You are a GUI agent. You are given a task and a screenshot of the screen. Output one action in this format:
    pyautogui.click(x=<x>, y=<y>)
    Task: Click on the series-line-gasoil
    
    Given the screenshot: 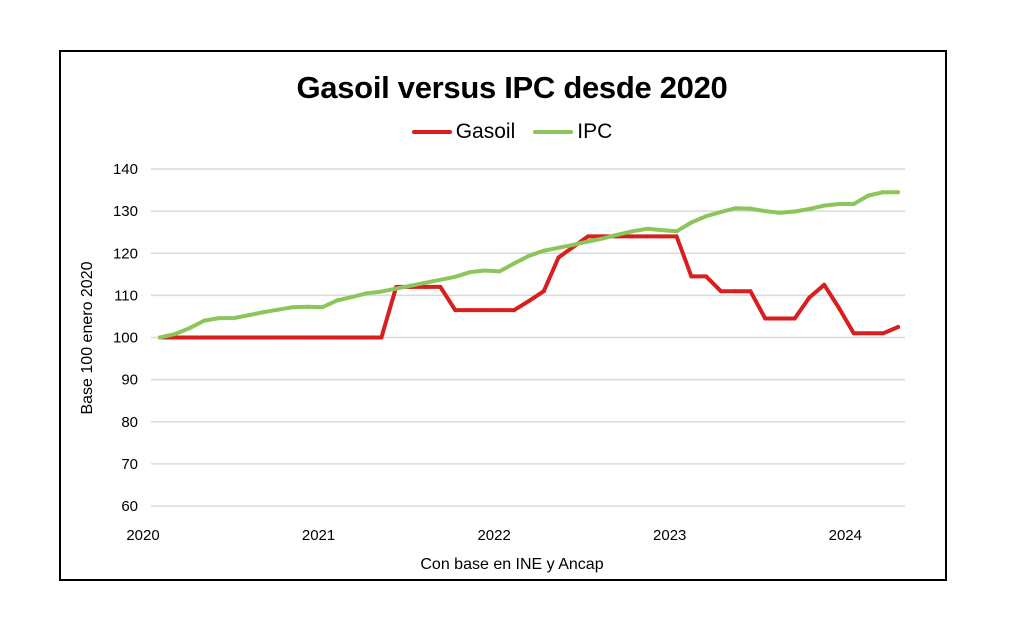 What is the action you would take?
    pyautogui.click(x=529, y=287)
    